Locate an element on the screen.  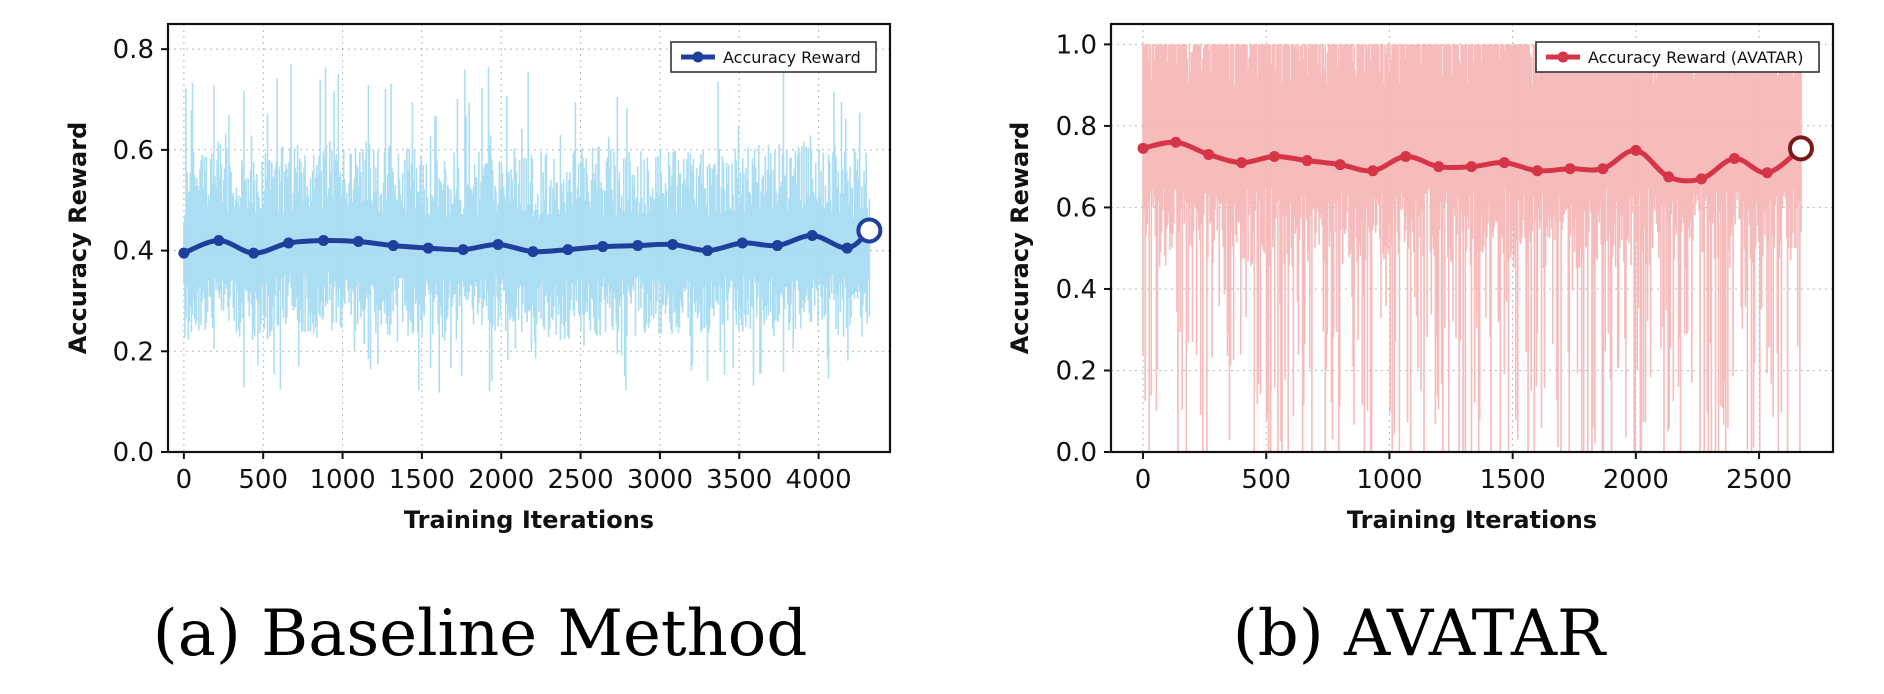
x-tick-label: 4000 is located at coordinates (819, 480).